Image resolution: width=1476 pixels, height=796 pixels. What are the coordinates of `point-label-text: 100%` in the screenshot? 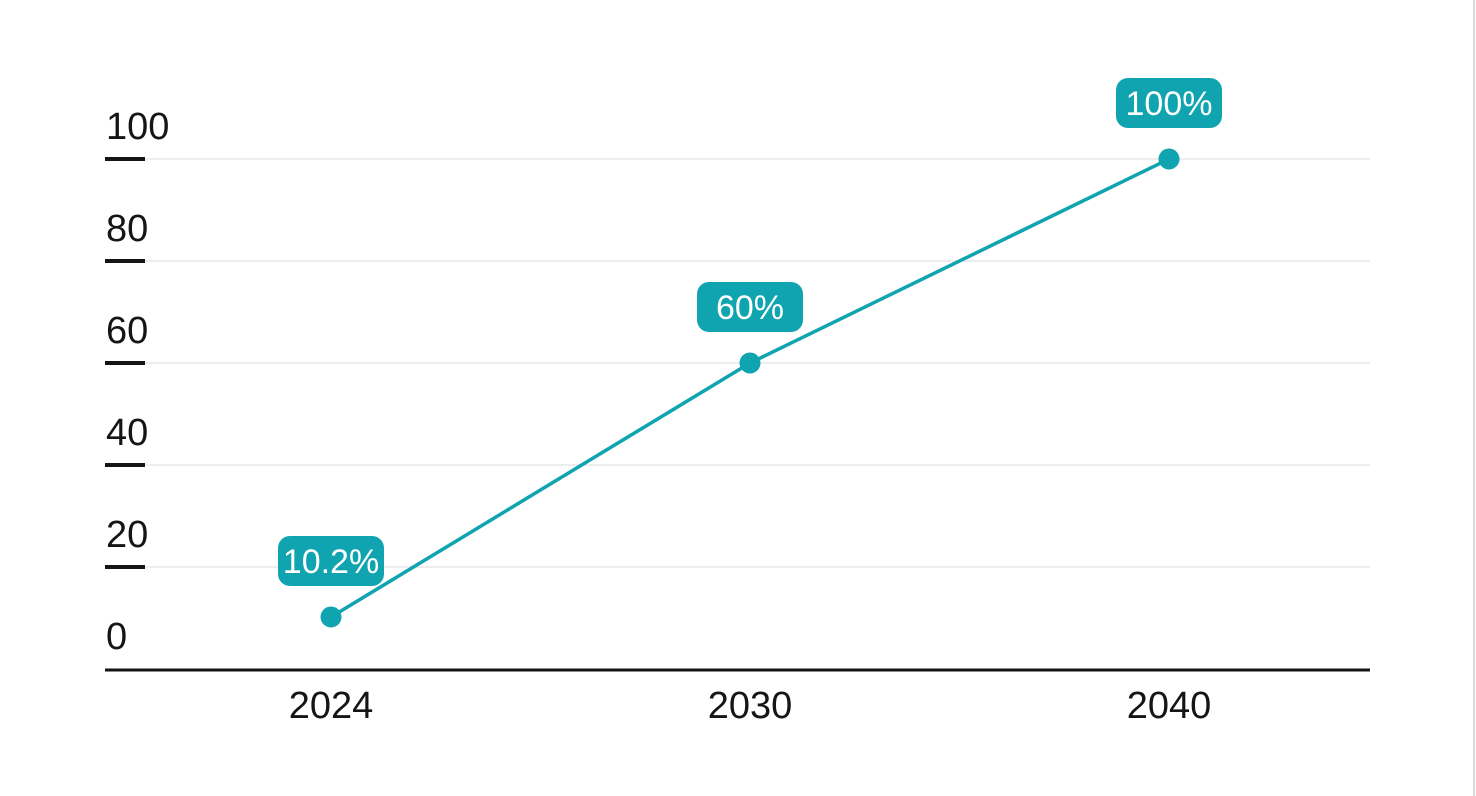 It's located at (1169, 104).